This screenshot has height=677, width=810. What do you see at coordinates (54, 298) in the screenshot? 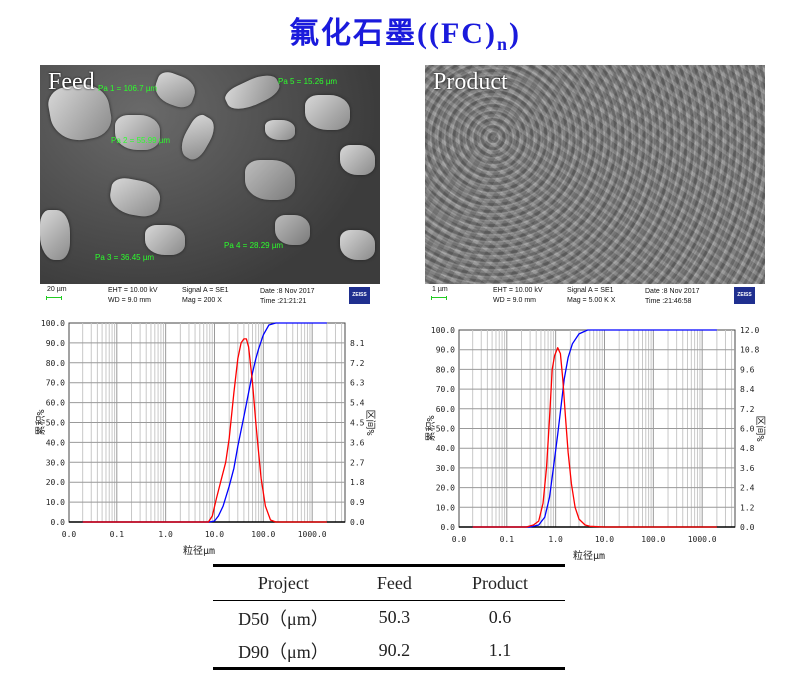
I see `scale-bar` at bounding box center [54, 298].